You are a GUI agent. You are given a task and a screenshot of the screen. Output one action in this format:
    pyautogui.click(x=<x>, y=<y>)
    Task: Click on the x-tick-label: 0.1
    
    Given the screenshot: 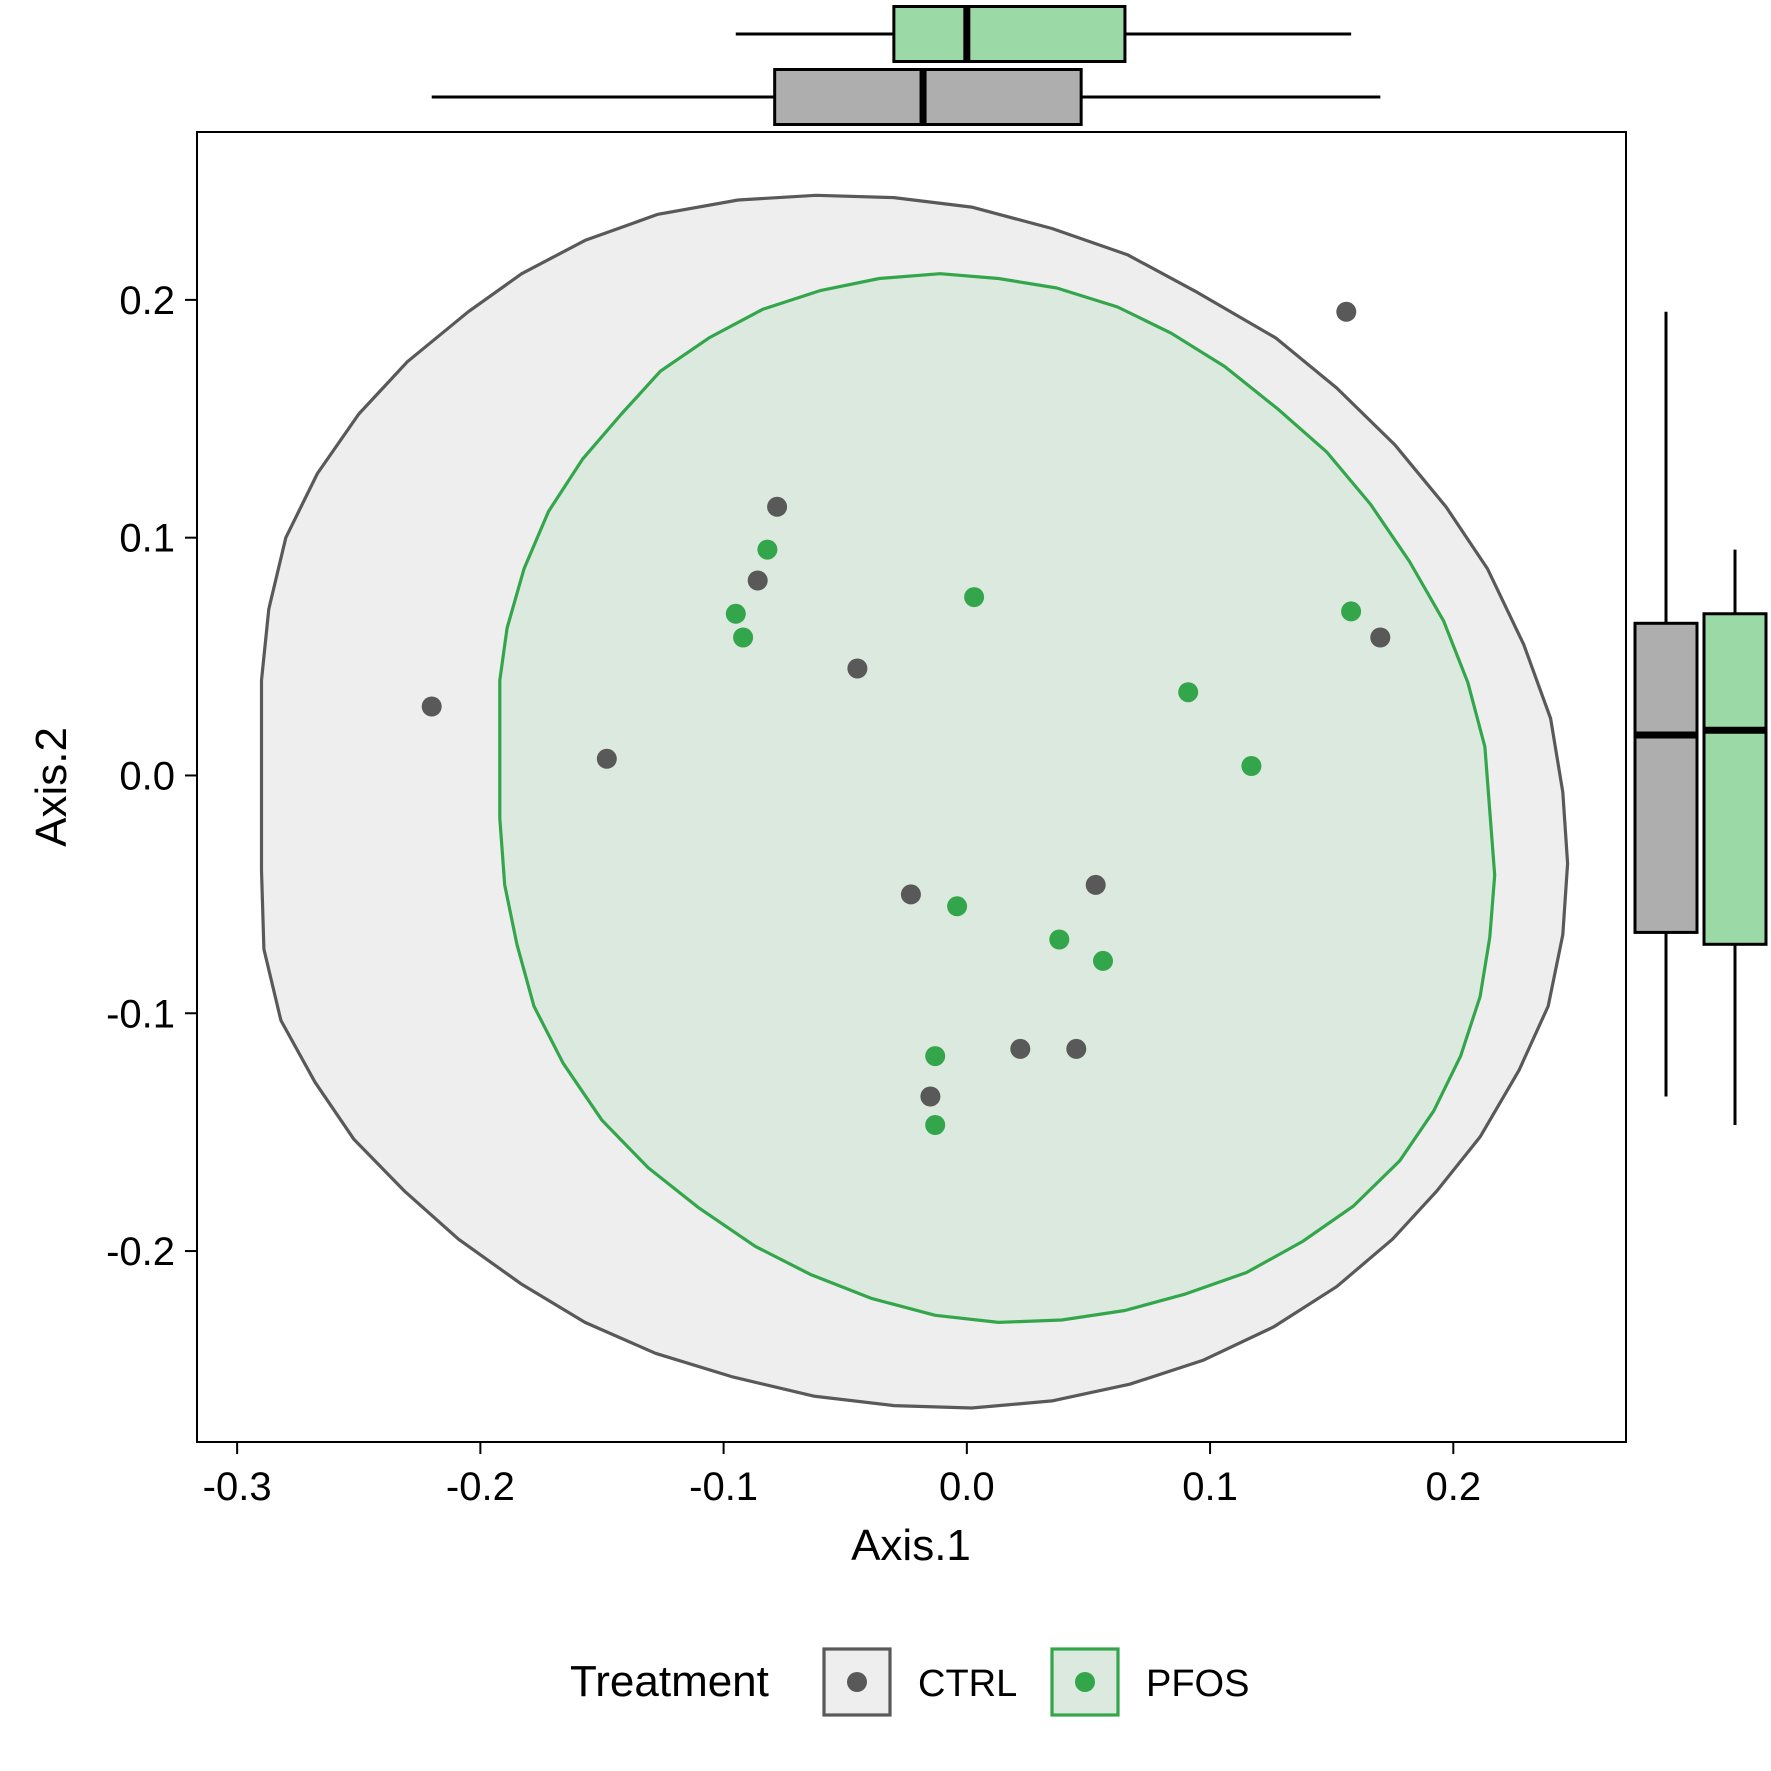 What is the action you would take?
    pyautogui.click(x=1210, y=1487)
    